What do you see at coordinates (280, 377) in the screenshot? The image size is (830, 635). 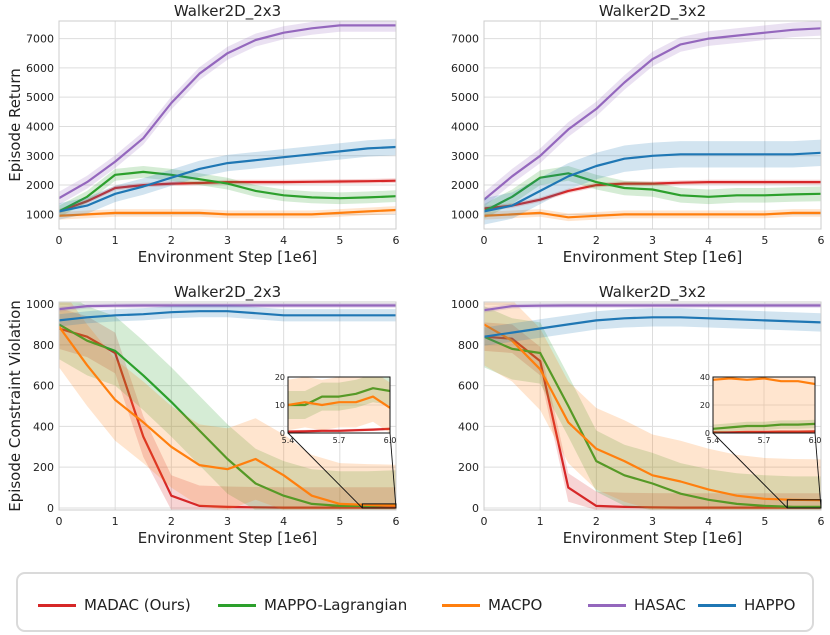 I see `inset-y-tick-label: 20` at bounding box center [280, 377].